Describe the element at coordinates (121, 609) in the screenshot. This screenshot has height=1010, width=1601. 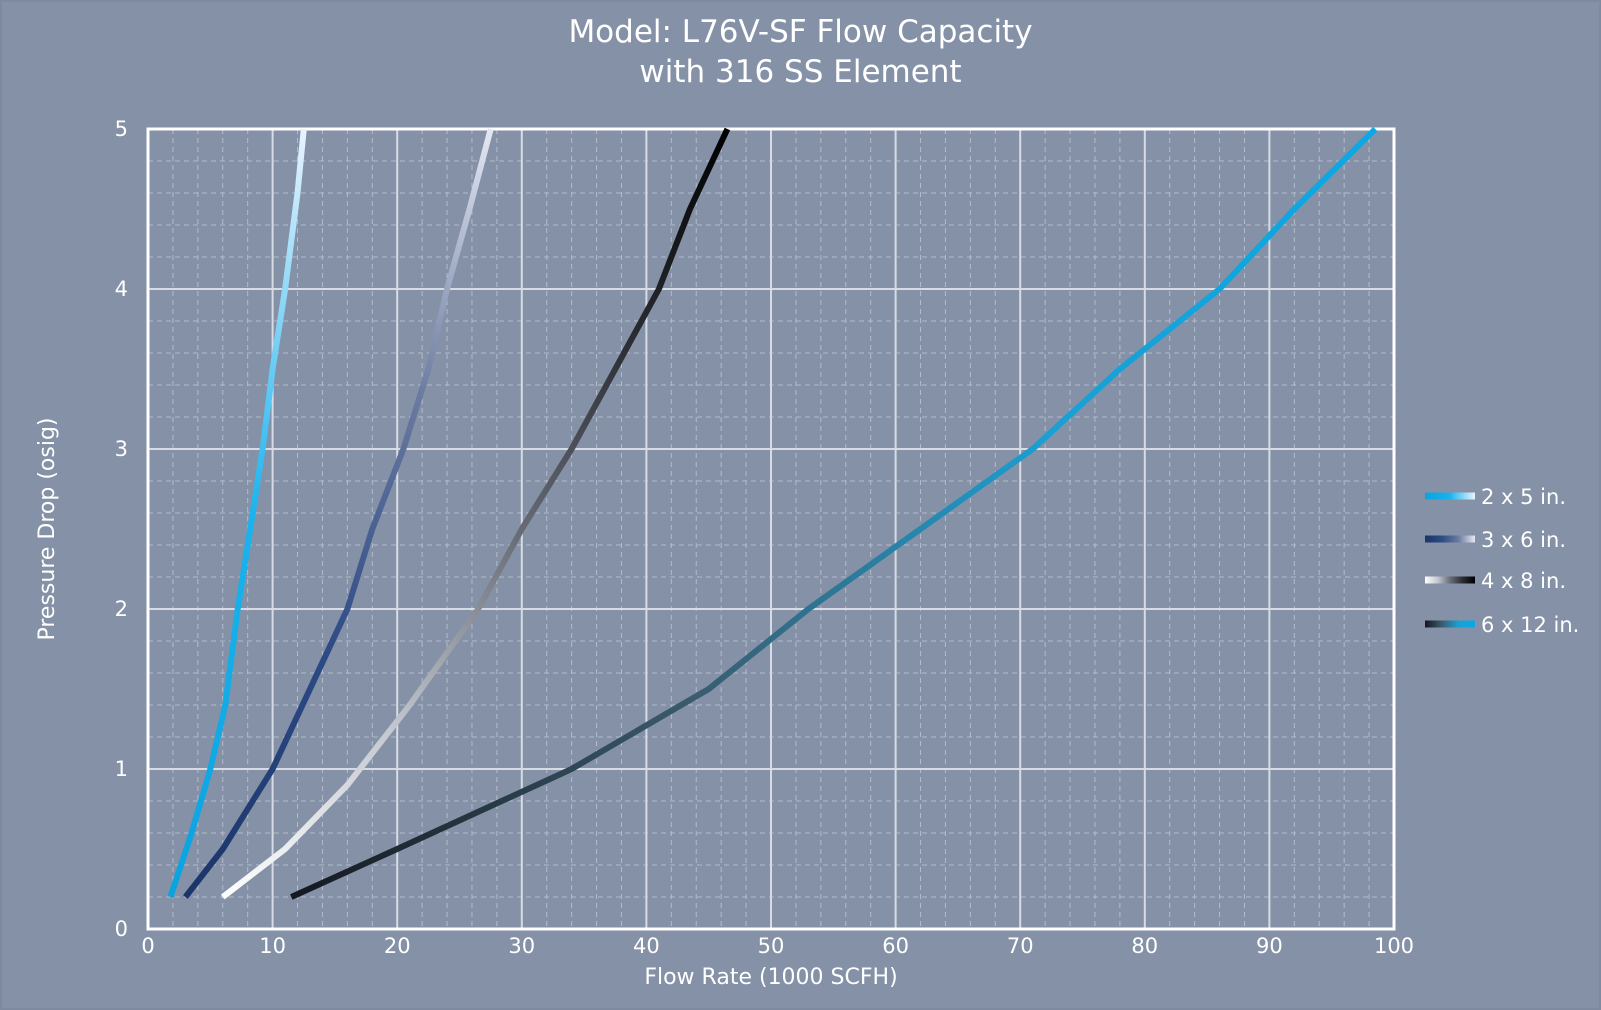
I see `y-tick-label: 2` at that location.